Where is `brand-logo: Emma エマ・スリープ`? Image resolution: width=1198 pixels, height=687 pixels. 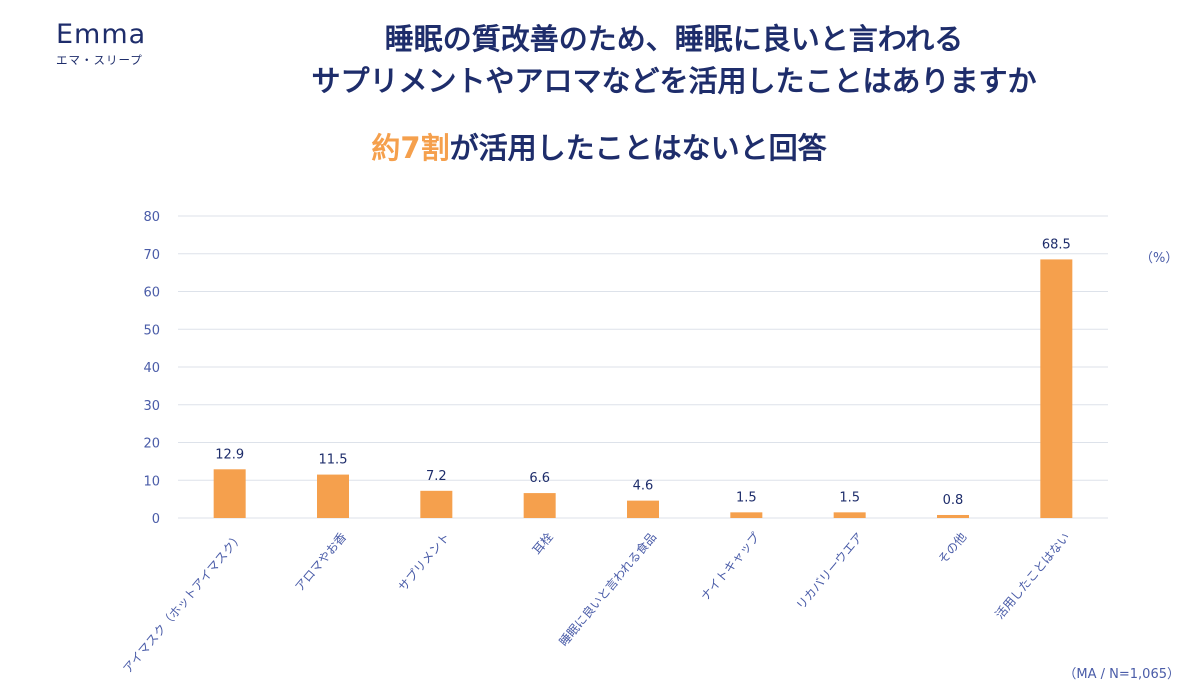 brand-logo: Emma エマ・スリープ is located at coordinates (111, 44).